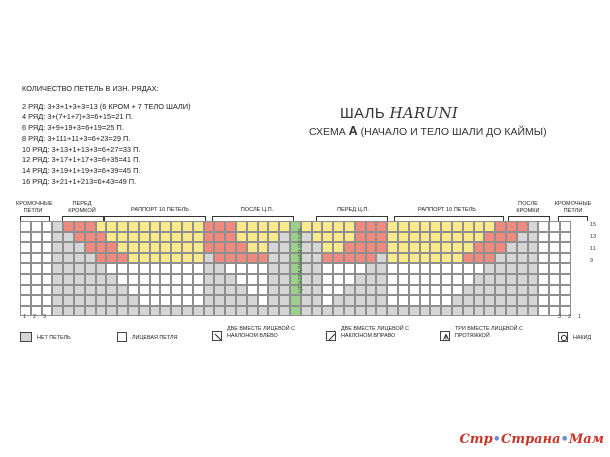 This screenshot has height=457, width=610. I want to click on legend-k3tog: ТРИ ВМЕСТЕ ЛИЦЕВОЙ С ПРОТЯЖКОЙ, so click(490, 333).